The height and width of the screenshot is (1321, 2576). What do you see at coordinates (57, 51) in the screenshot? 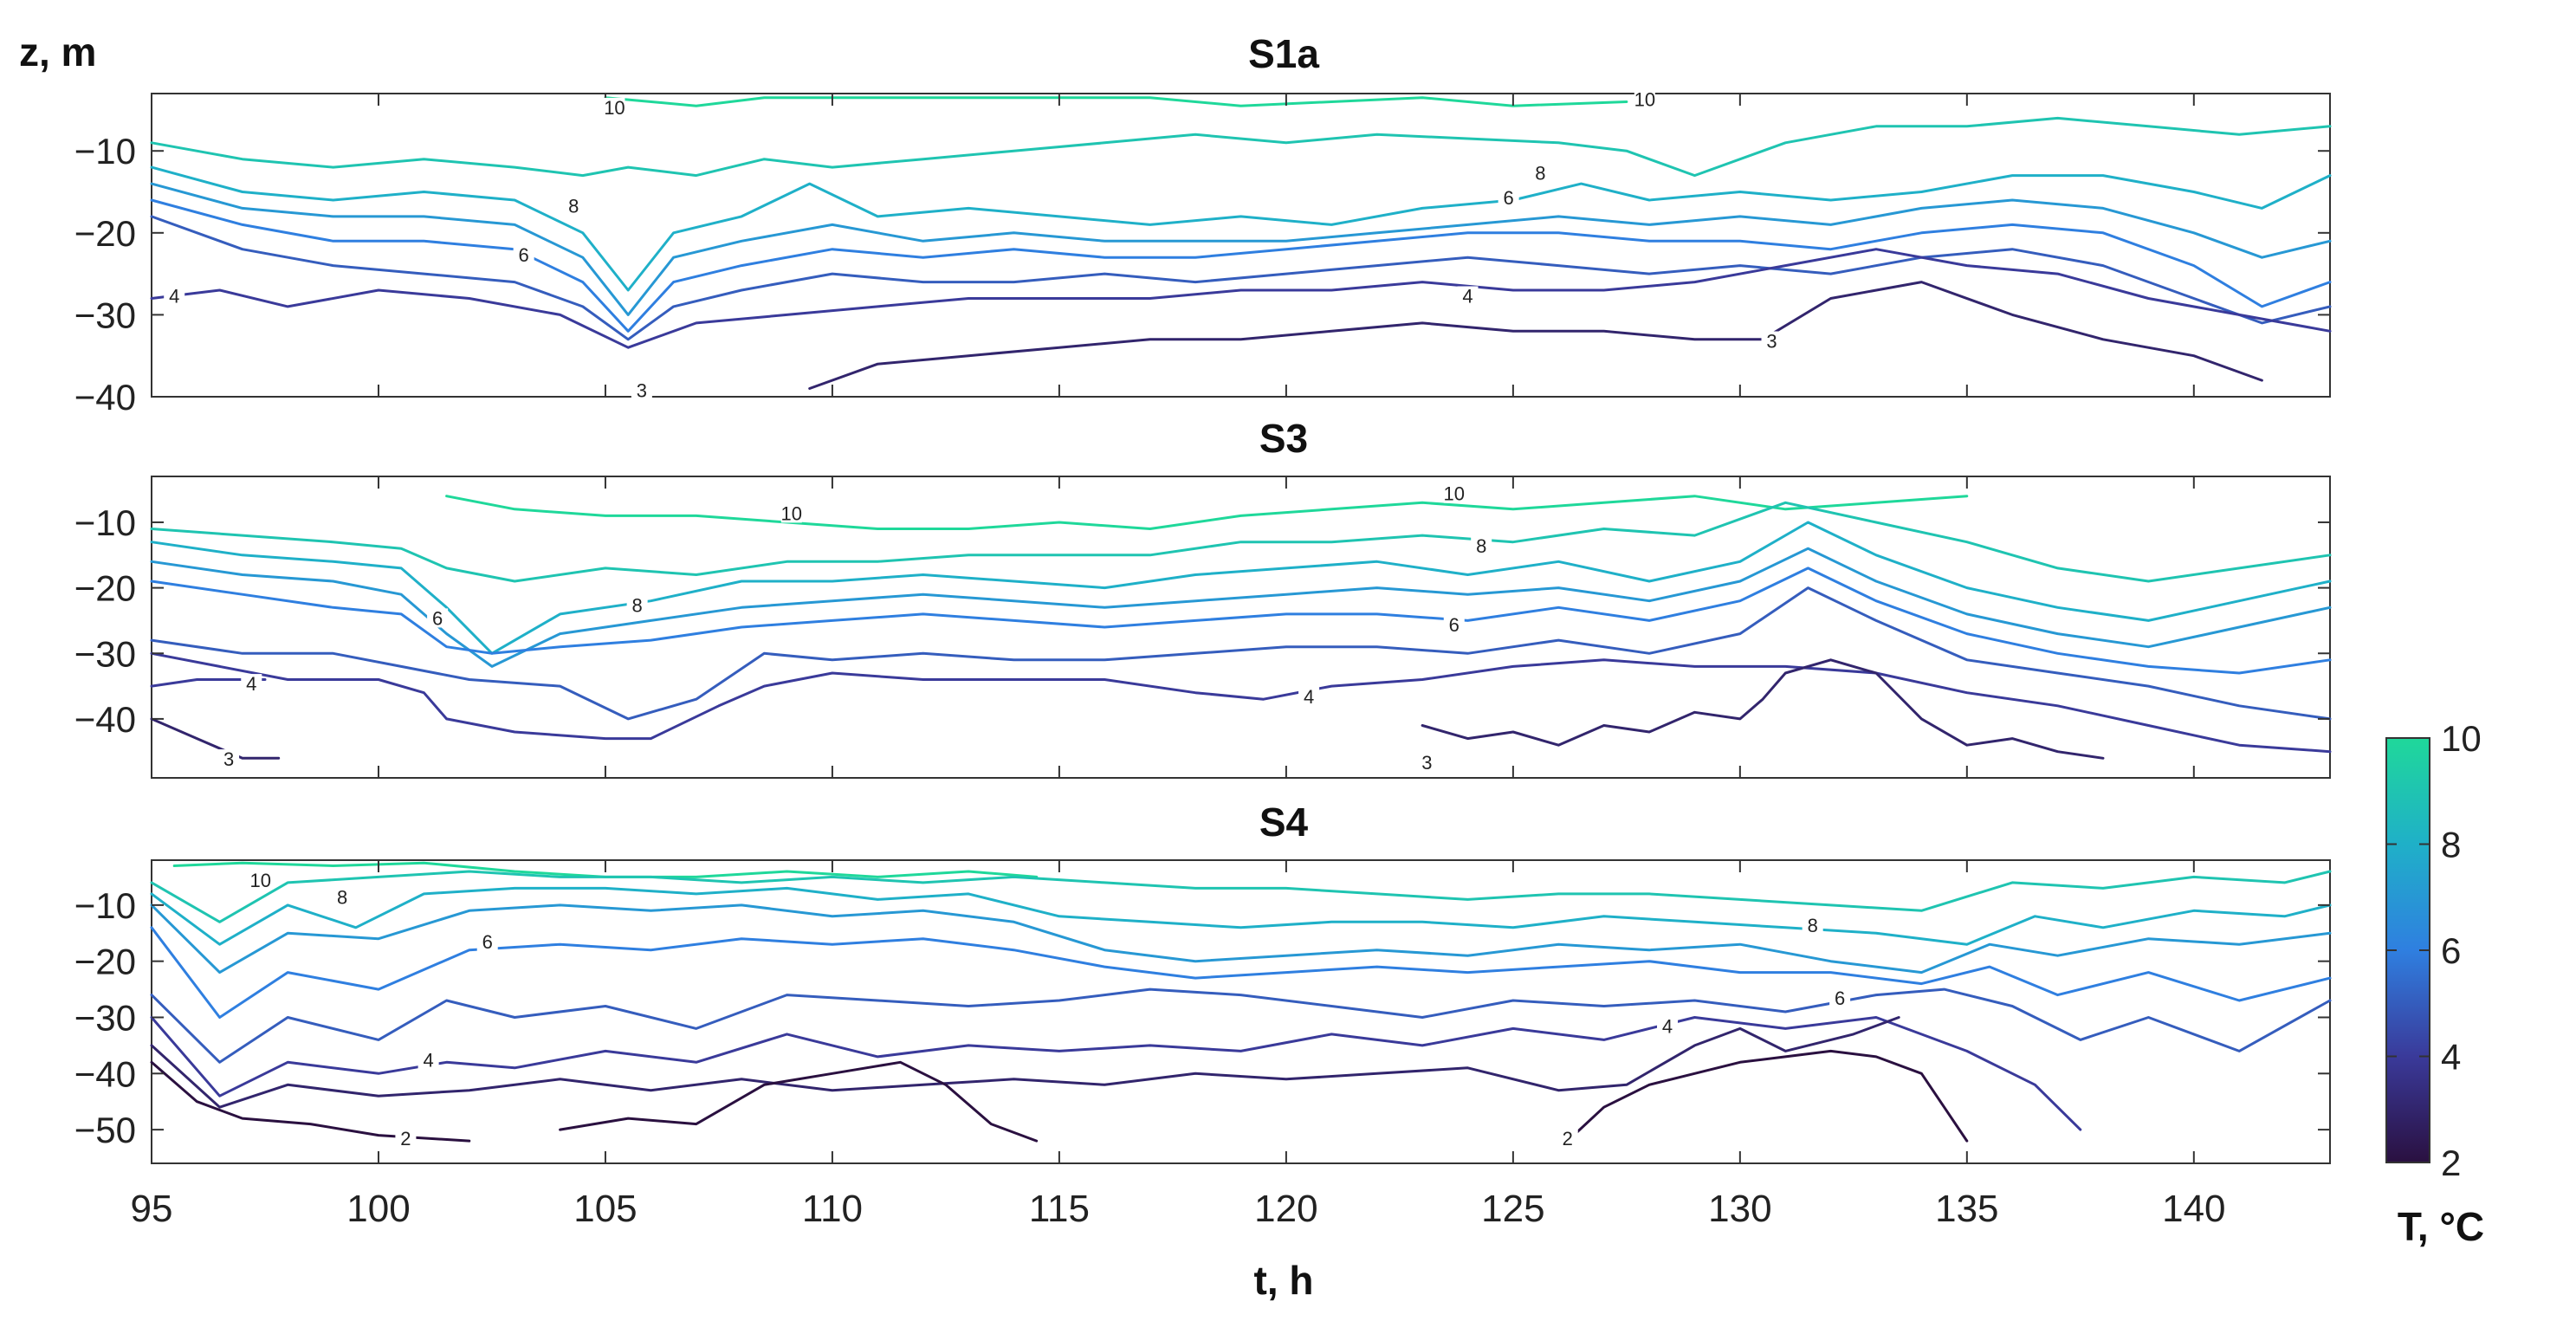
I see `figure-ylabel: z, m` at bounding box center [57, 51].